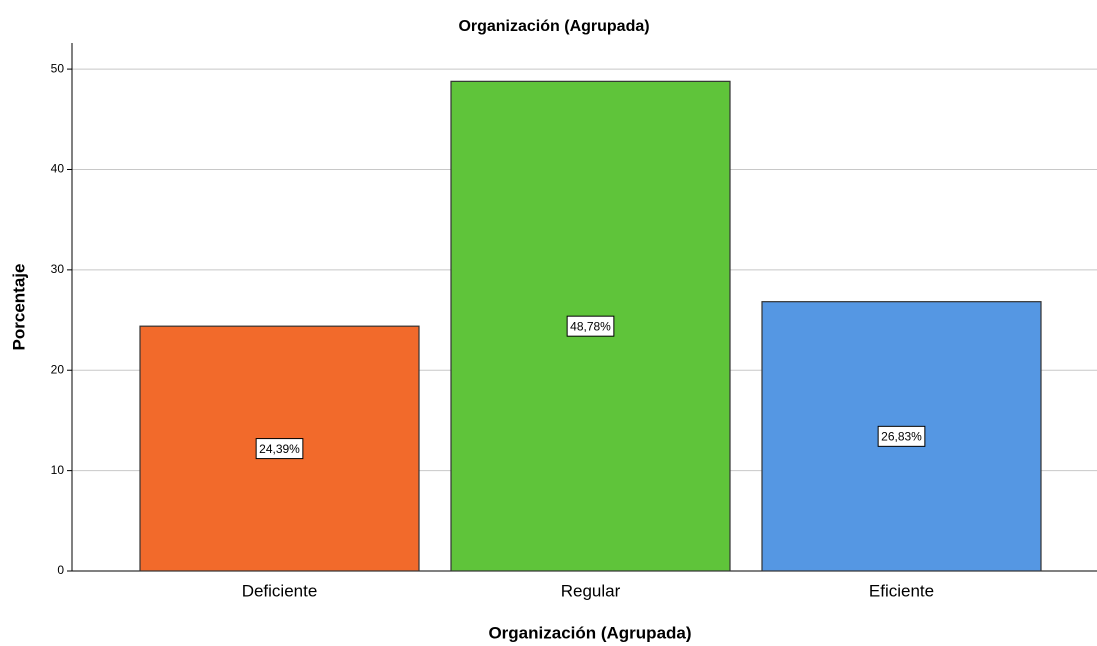 This screenshot has height=646, width=1097. What do you see at coordinates (58, 470) in the screenshot?
I see `y-tick-label: 10` at bounding box center [58, 470].